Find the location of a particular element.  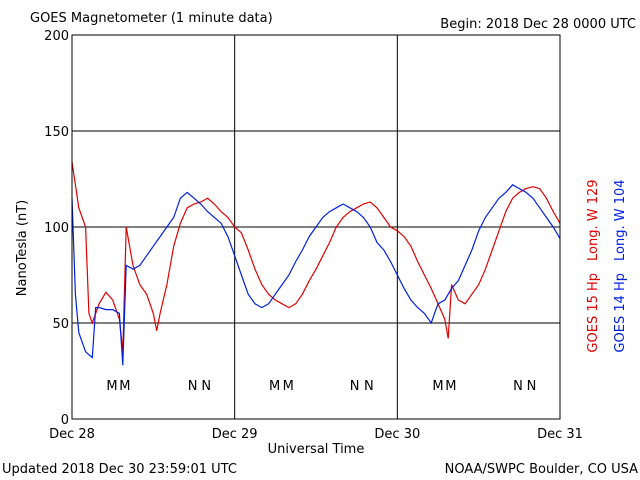

y-axis-label: NanoTesla (nT) is located at coordinates (22, 248).